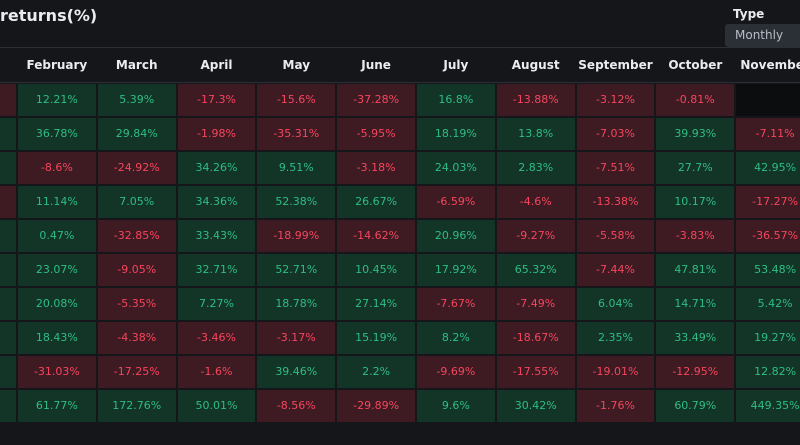 Image resolution: width=800 pixels, height=445 pixels. I want to click on return-cell: 17.92%, so click(456, 270).